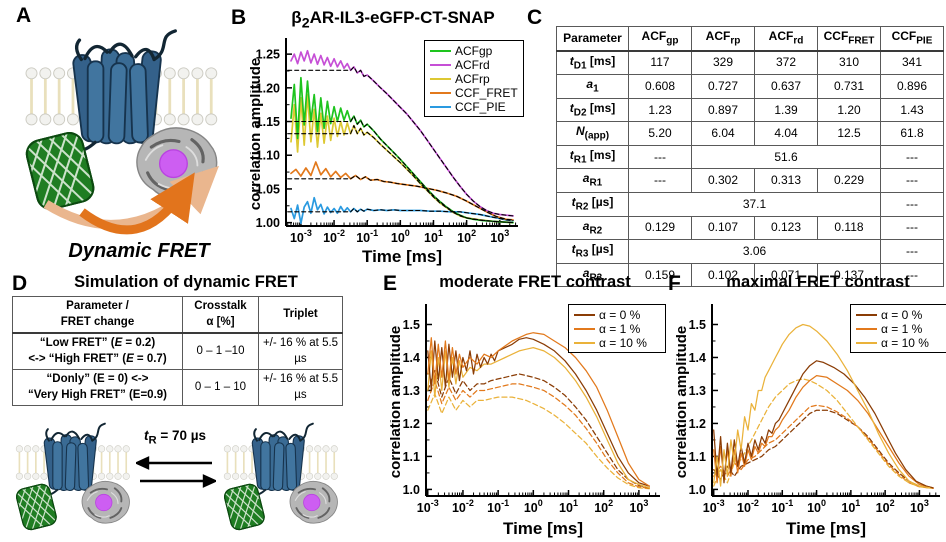 Image resolution: width=946 pixels, height=542 pixels. What do you see at coordinates (697, 490) in the screenshot?
I see `y-tick-label: 1.0` at bounding box center [697, 490].